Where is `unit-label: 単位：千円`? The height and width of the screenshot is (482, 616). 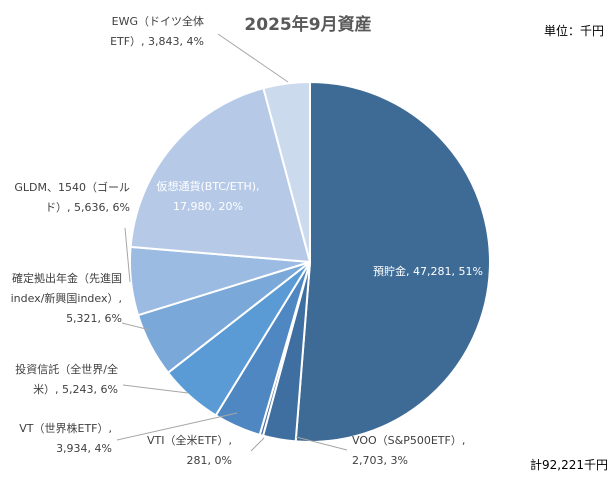 unit-label: 単位：千円 is located at coordinates (573, 31).